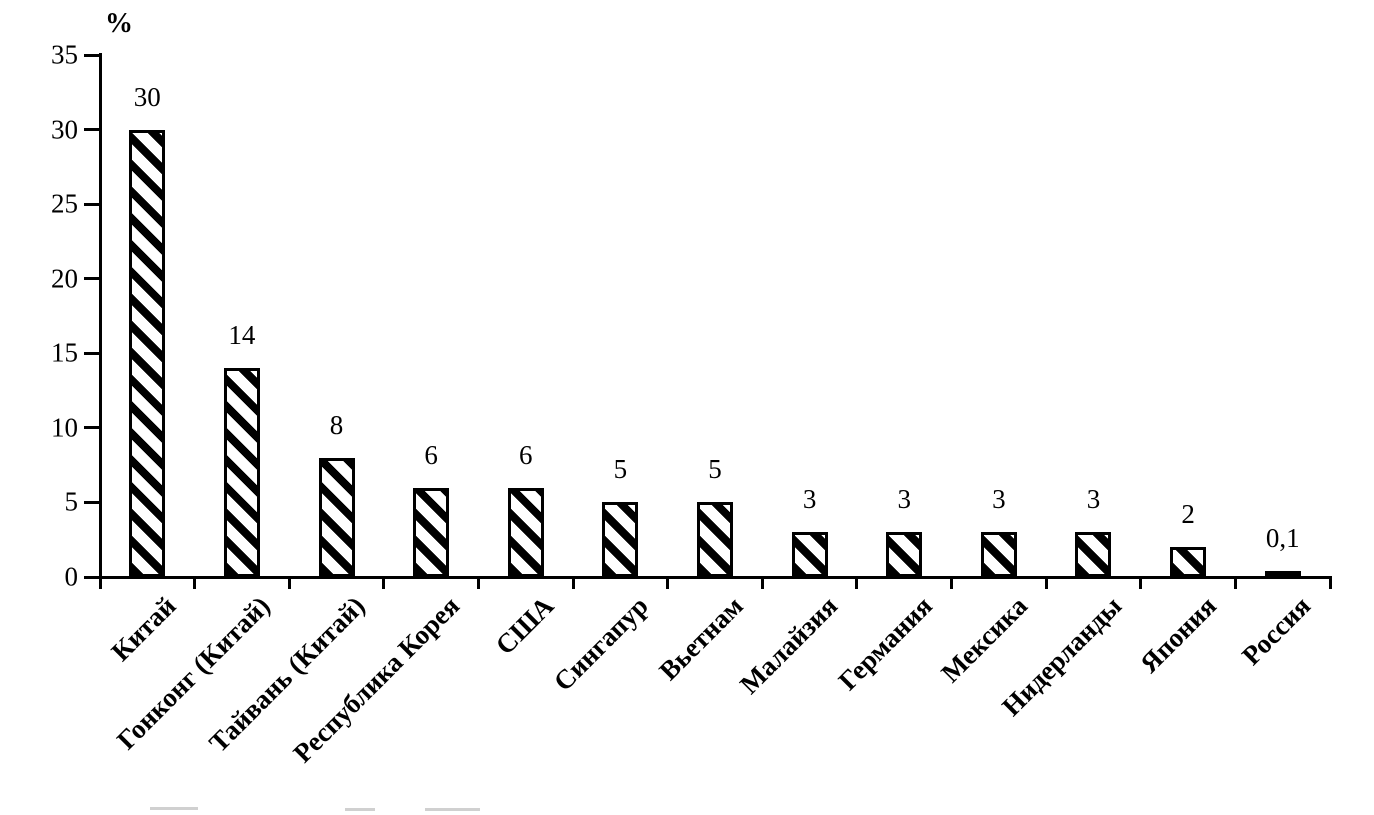 The height and width of the screenshot is (815, 1374). I want to click on bar-value-label: 2, so click(1188, 514).